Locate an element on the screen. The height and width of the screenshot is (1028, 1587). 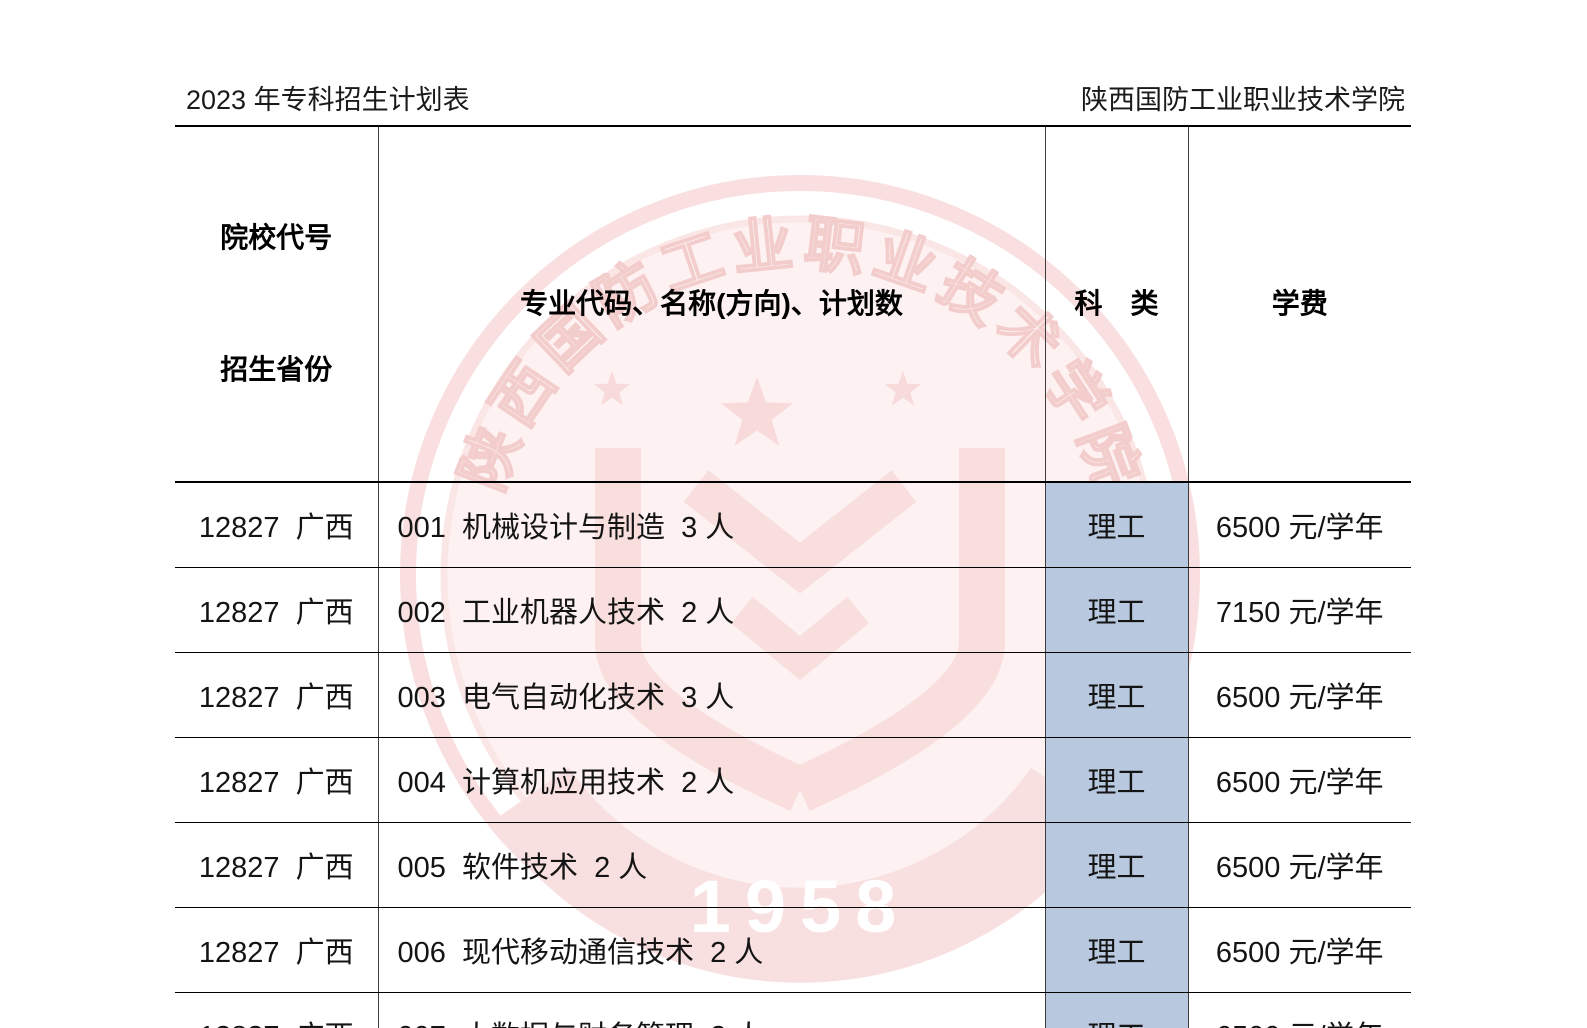
school-name: 陕西国防工业职业技术学院 is located at coordinates (1243, 100).